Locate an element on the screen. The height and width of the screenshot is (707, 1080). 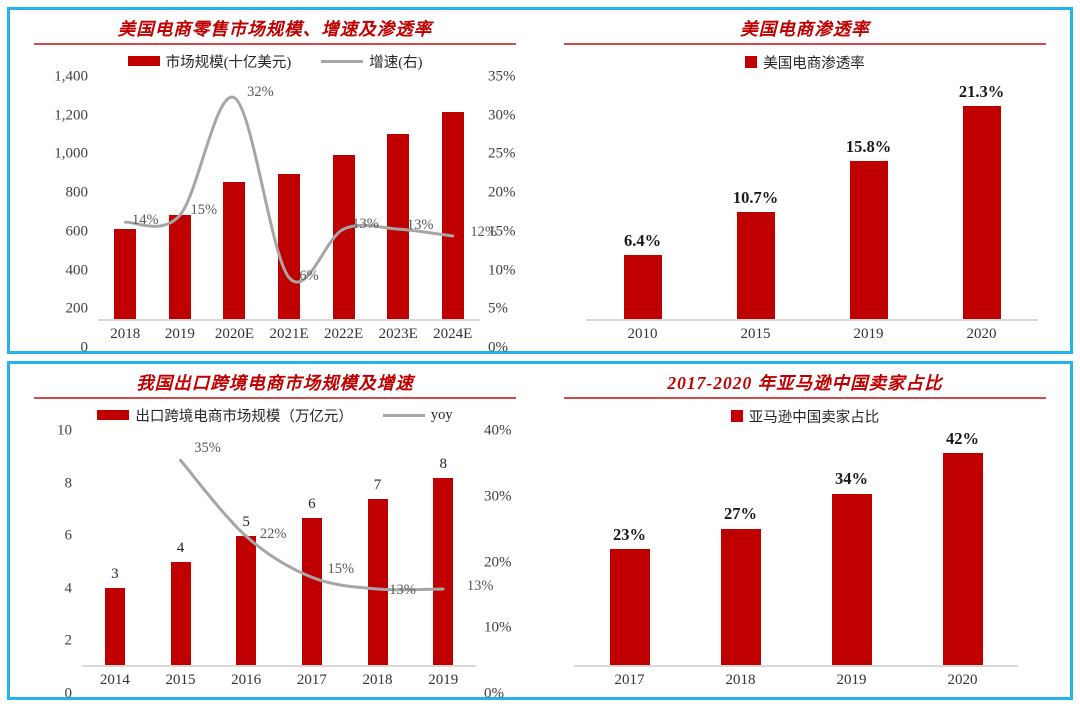
x-axis-label: 2023E is located at coordinates (398, 334).